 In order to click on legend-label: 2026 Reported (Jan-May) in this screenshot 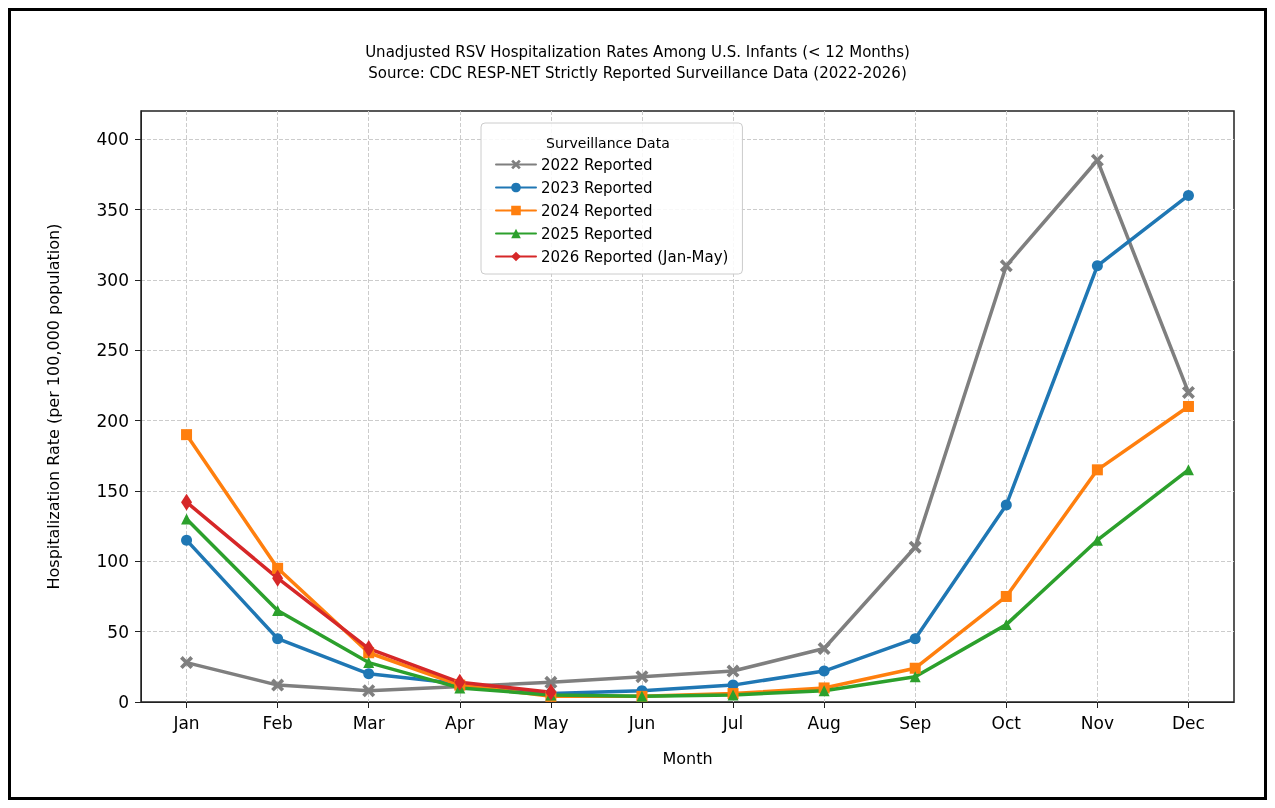, I will do `click(635, 256)`.